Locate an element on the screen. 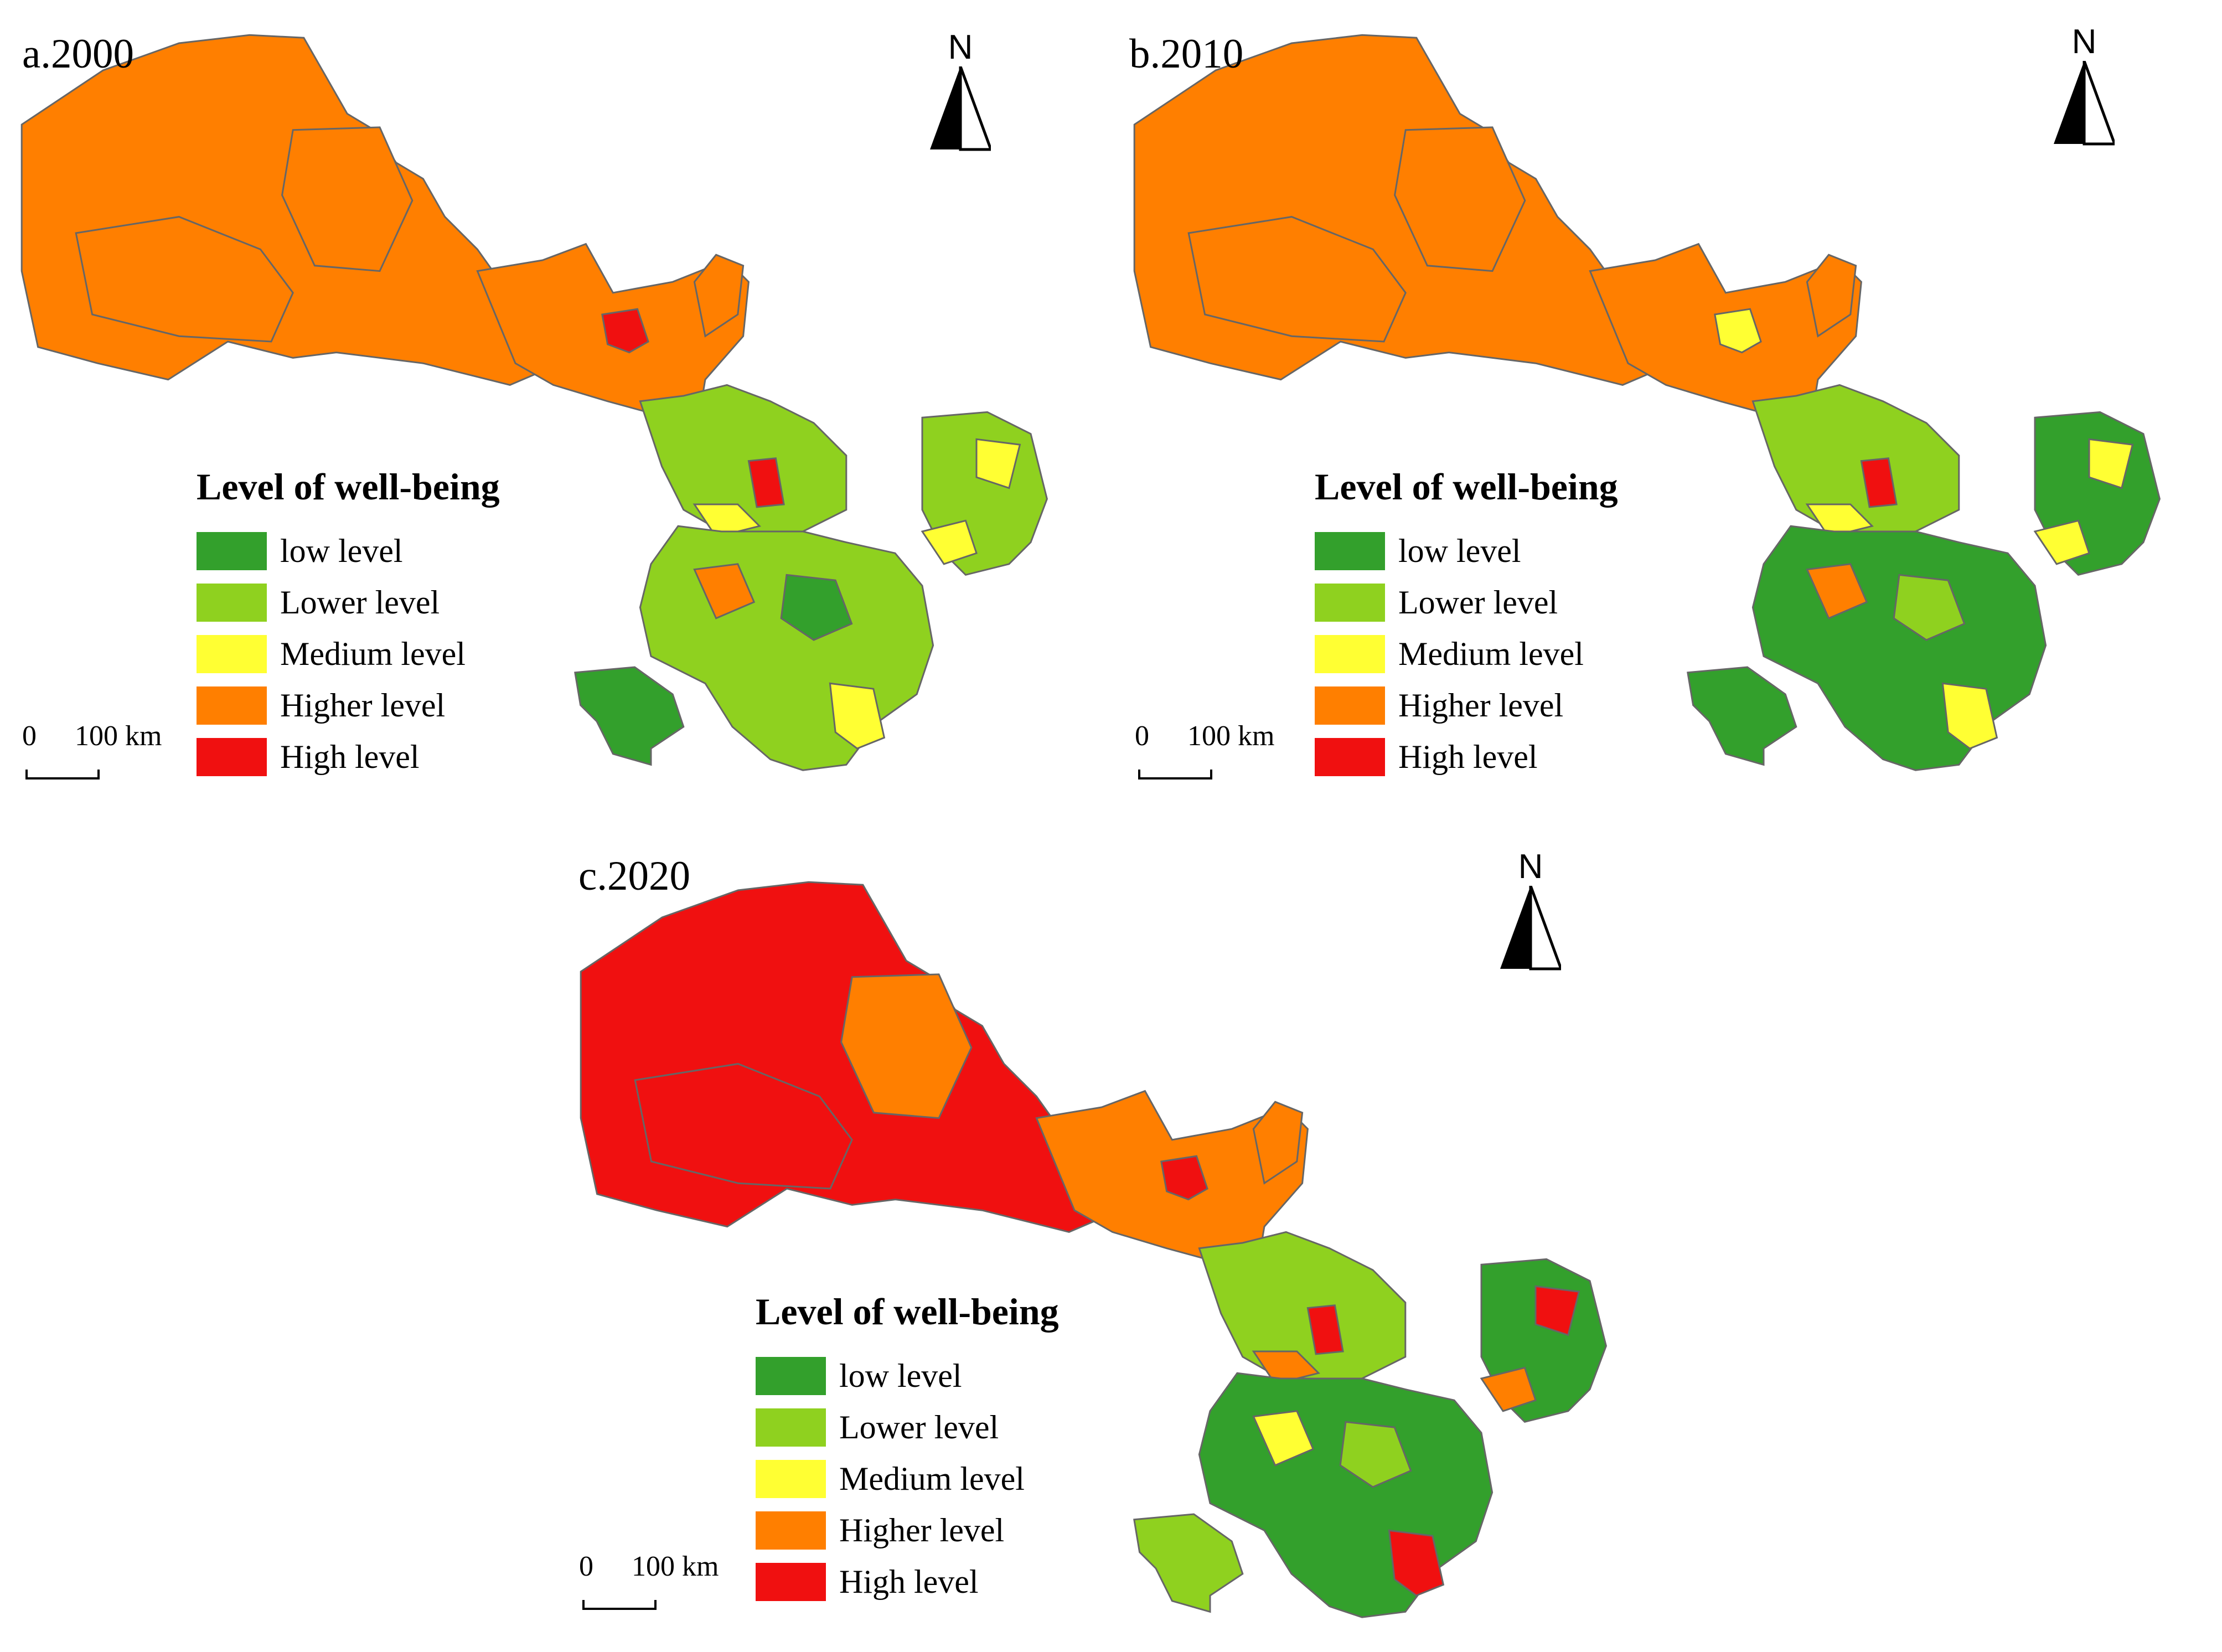 Image resolution: width=2222 pixels, height=1652 pixels. legend-item: low level is located at coordinates (908, 1376).